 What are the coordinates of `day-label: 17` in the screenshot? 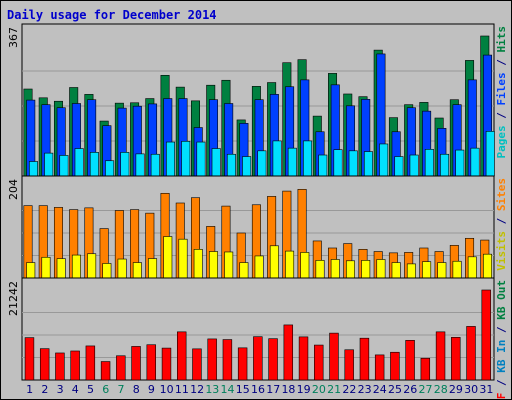 It's located at (273, 389).